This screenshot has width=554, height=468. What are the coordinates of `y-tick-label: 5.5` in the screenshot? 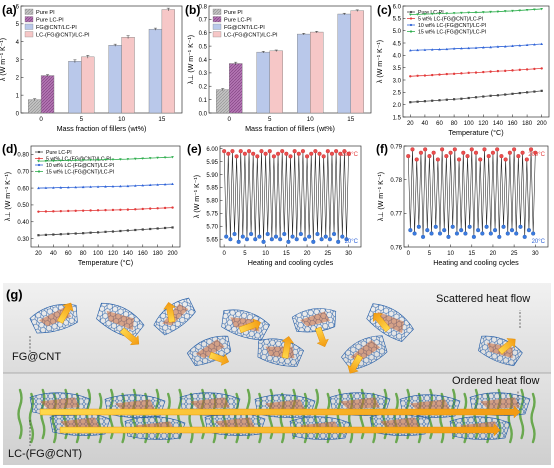 It's located at (397, 20).